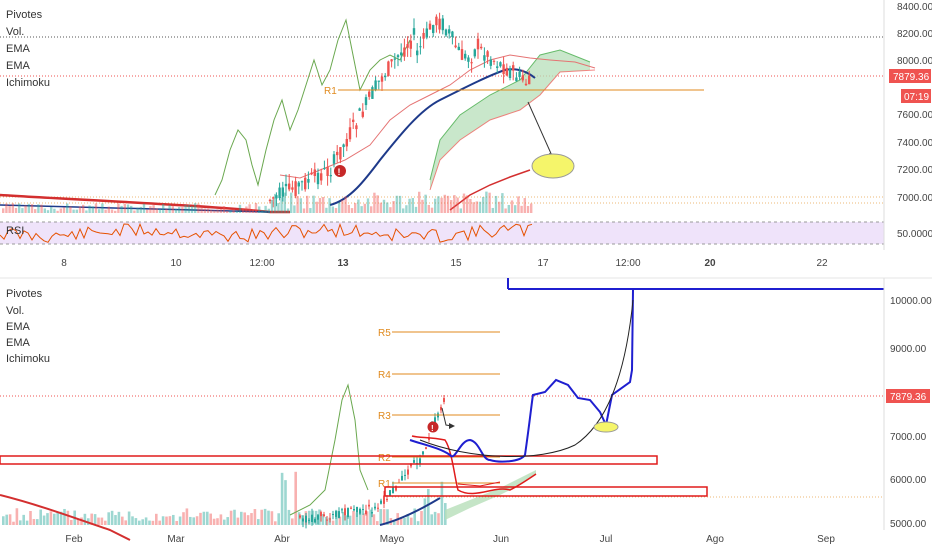 This screenshot has height=550, width=932. I want to click on support-zone-box, so click(546, 491).